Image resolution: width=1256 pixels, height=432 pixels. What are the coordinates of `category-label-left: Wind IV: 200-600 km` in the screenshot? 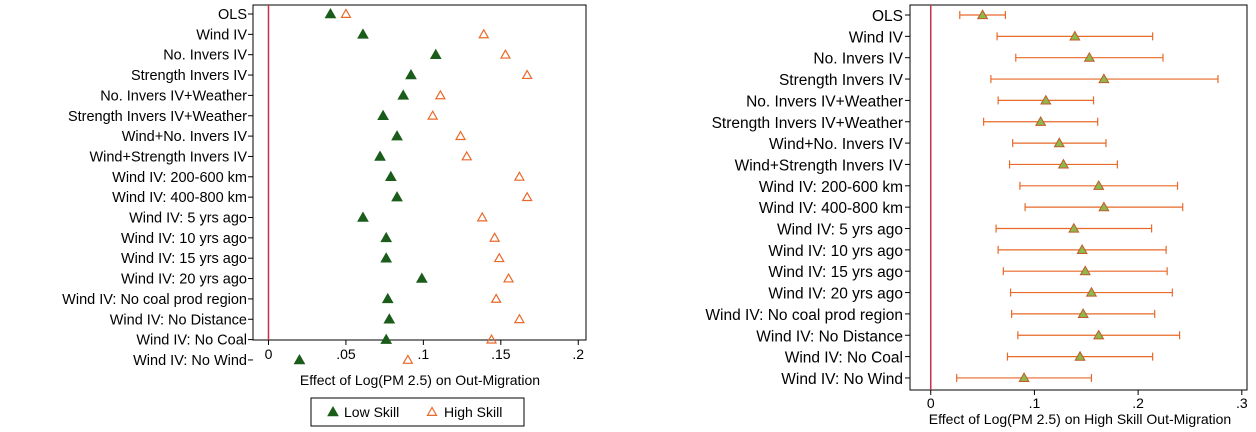 It's located at (179, 178).